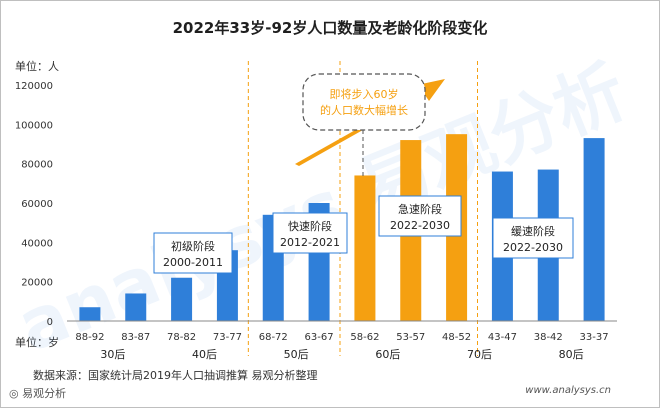  I want to click on x-tick-label: 48-52, so click(456, 337).